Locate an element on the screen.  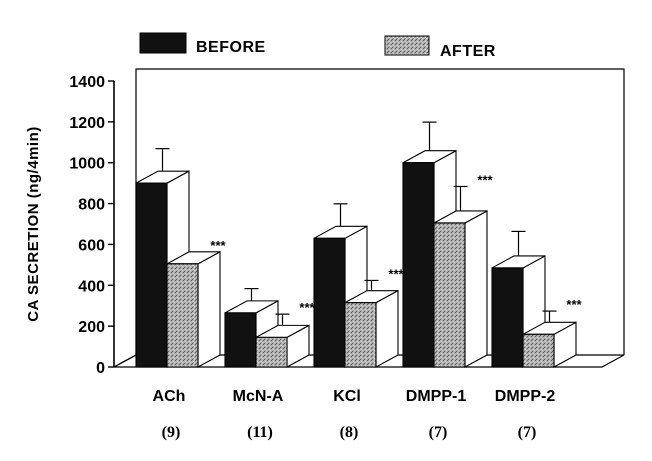
y-tick-label: 1000 is located at coordinates (87, 164).